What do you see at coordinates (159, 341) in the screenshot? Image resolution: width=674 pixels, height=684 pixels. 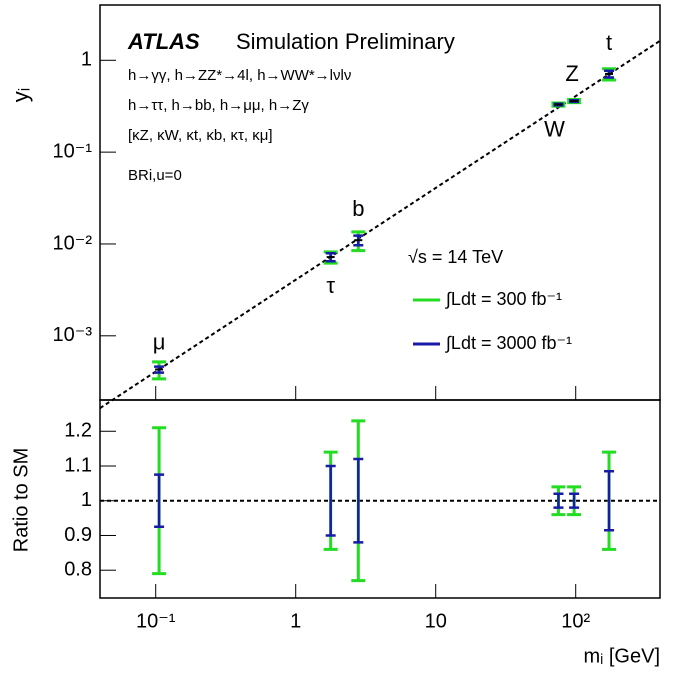 I see `particle-label: μ` at bounding box center [159, 341].